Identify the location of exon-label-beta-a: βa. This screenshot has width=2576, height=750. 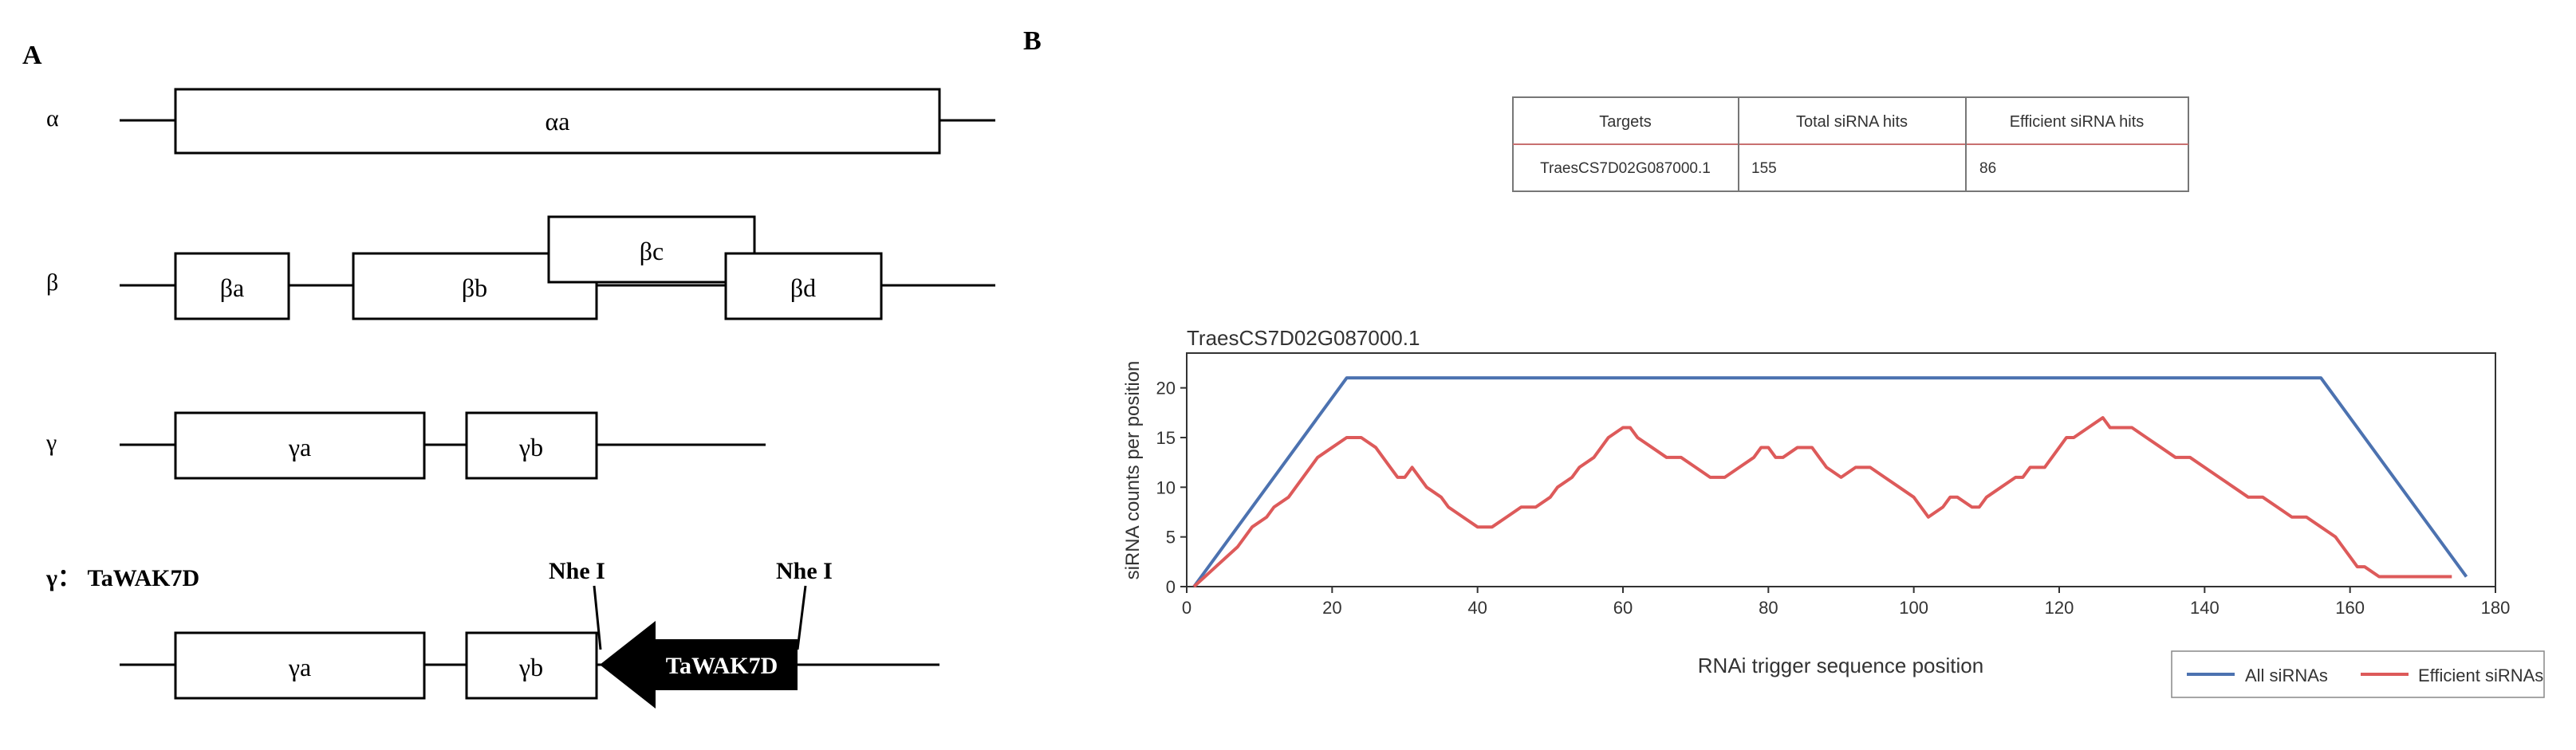
(232, 287).